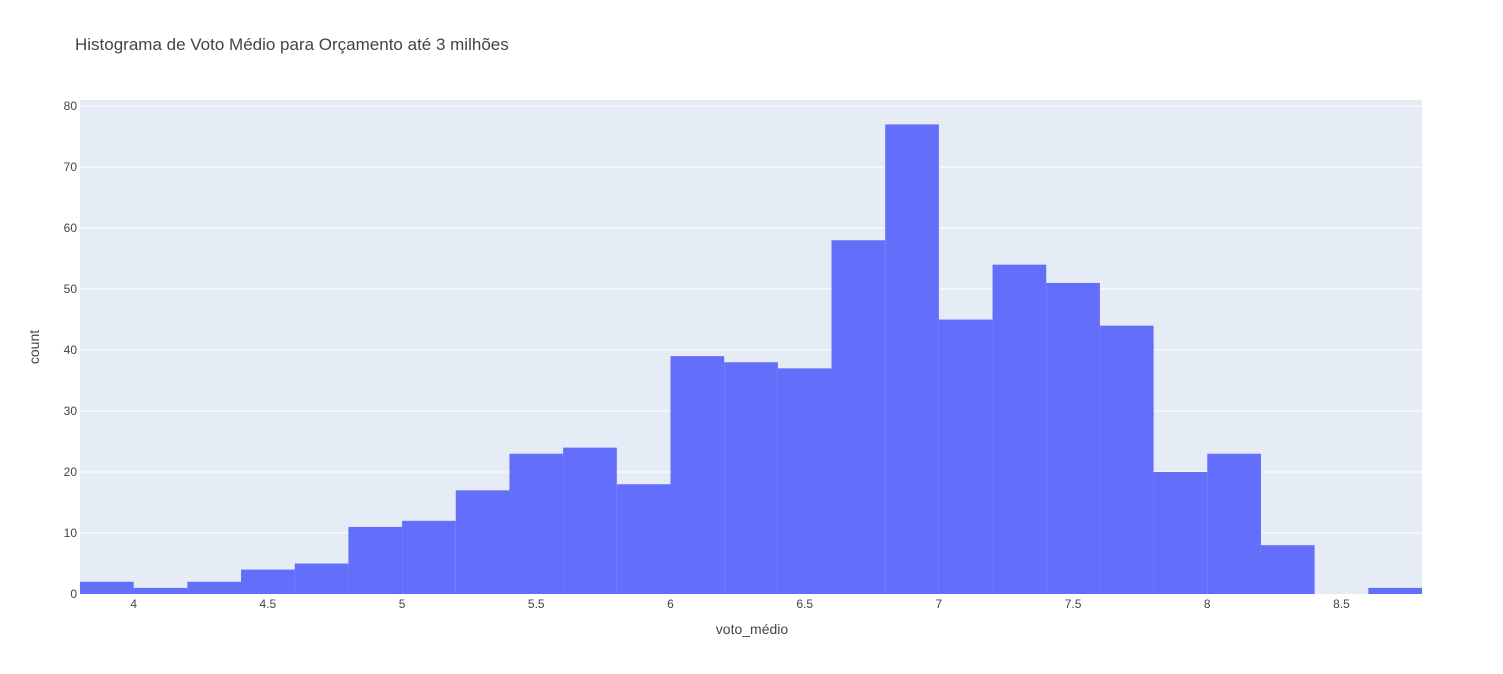  I want to click on x-axis-title: voto_médio, so click(752, 629).